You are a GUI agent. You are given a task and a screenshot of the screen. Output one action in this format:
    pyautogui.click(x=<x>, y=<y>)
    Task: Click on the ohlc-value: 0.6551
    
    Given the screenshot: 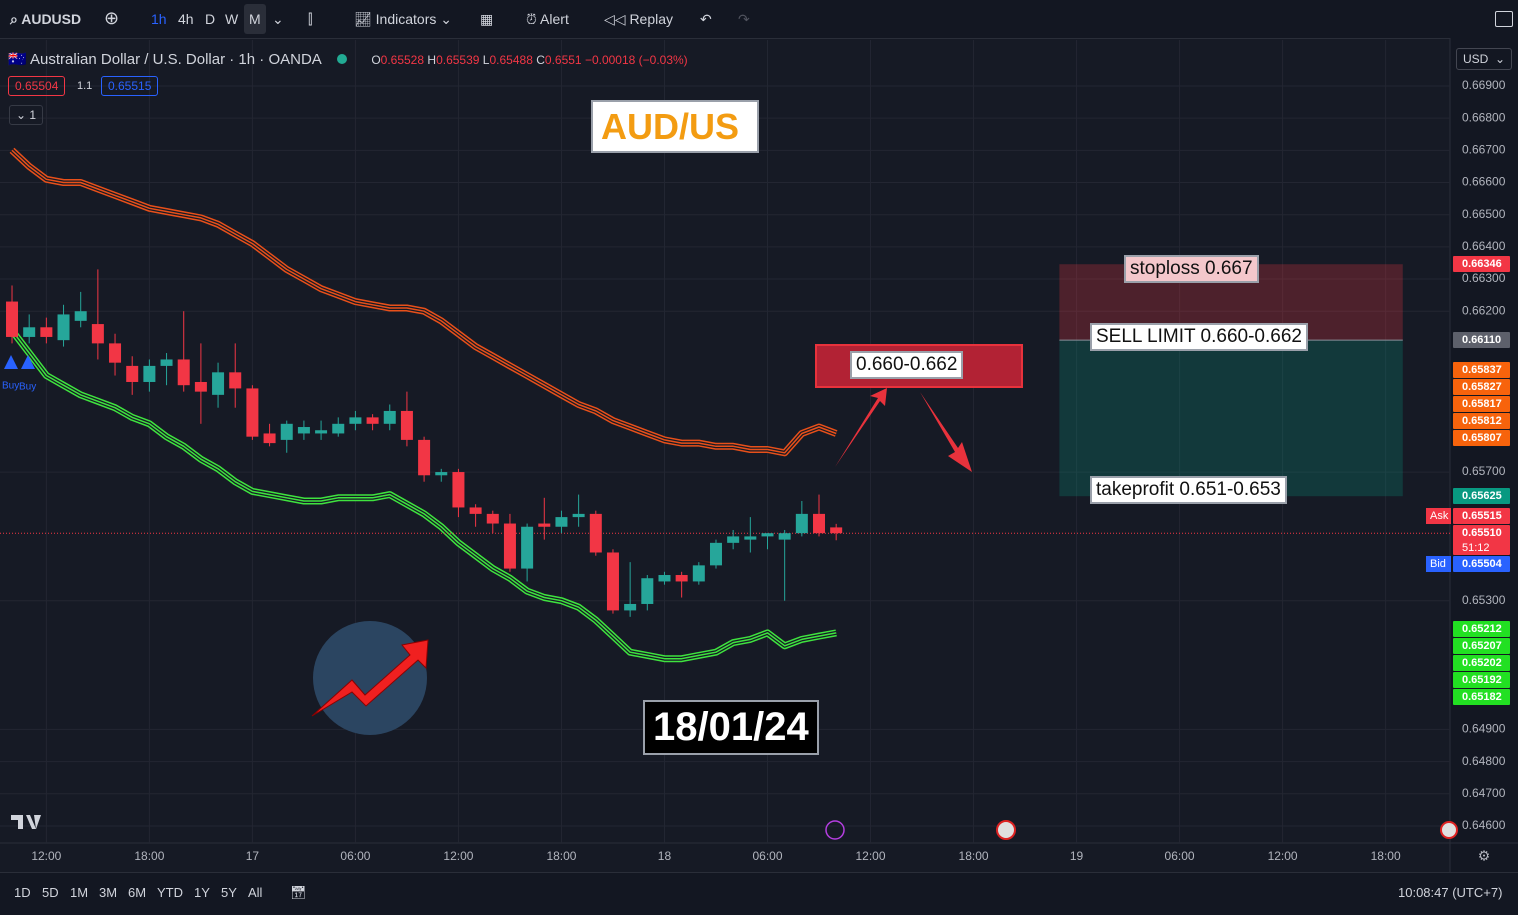 What is the action you would take?
    pyautogui.click(x=563, y=60)
    